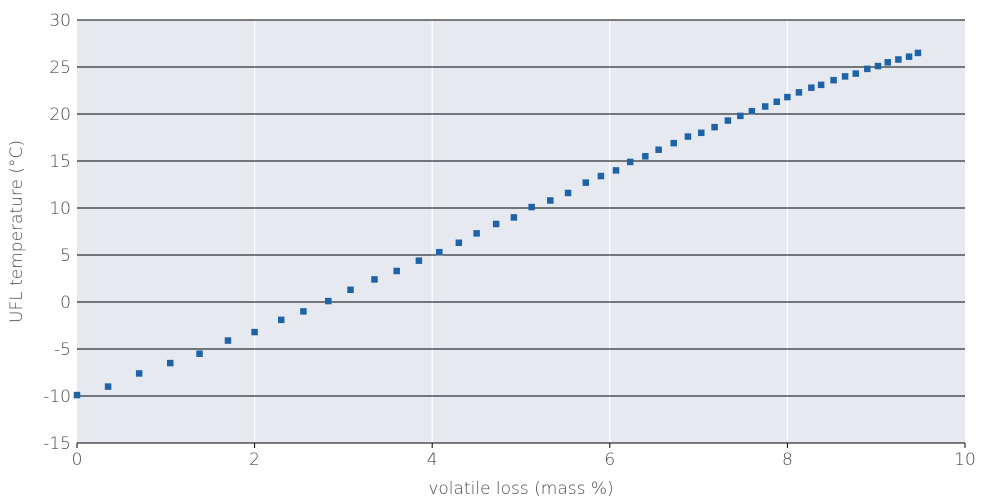 The image size is (983, 503). Describe the element at coordinates (787, 460) in the screenshot. I see `x-tick-label: 8` at that location.